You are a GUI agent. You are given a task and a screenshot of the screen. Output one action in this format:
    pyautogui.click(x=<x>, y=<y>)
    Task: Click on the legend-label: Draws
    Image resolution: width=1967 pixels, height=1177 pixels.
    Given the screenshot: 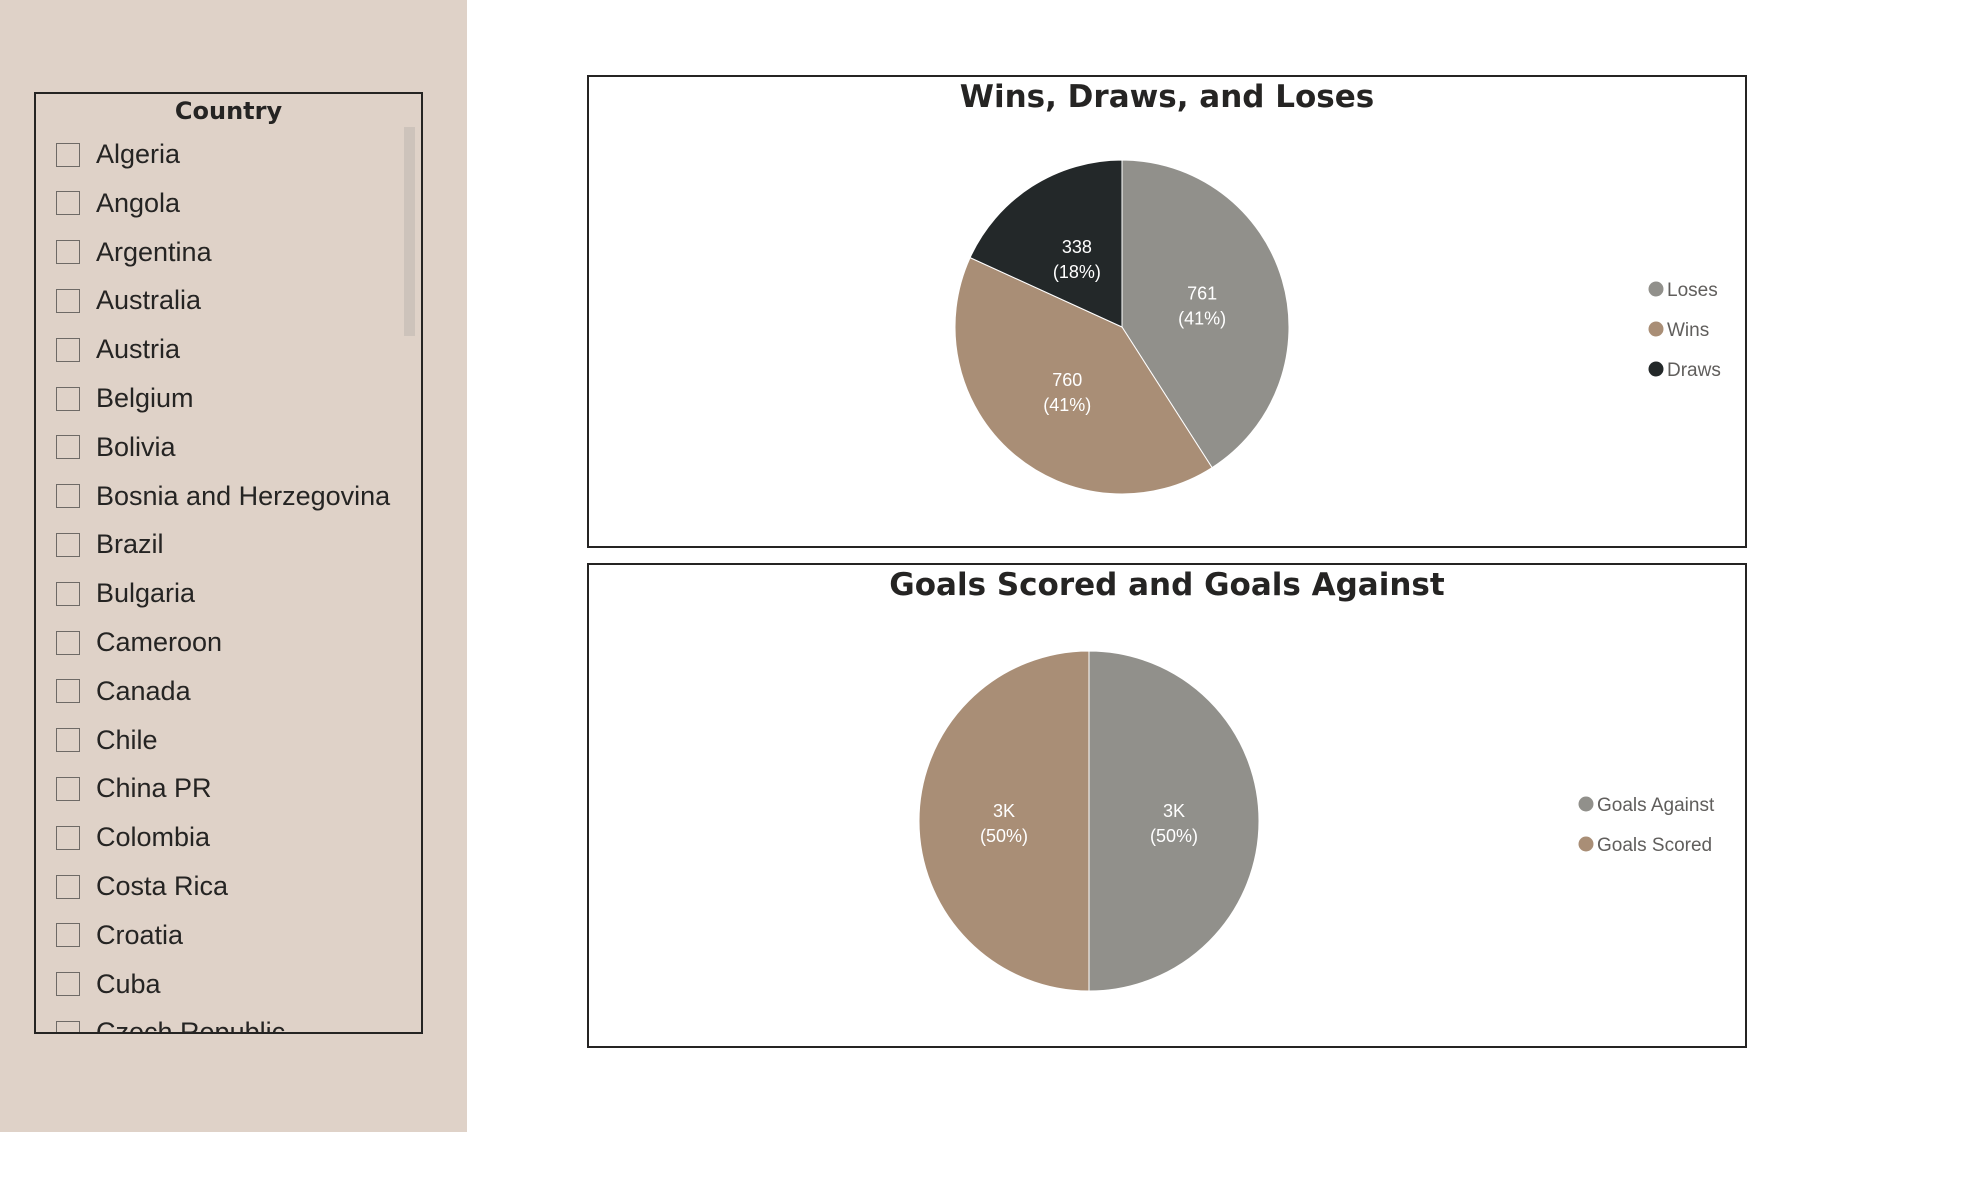 What is the action you would take?
    pyautogui.click(x=1694, y=370)
    